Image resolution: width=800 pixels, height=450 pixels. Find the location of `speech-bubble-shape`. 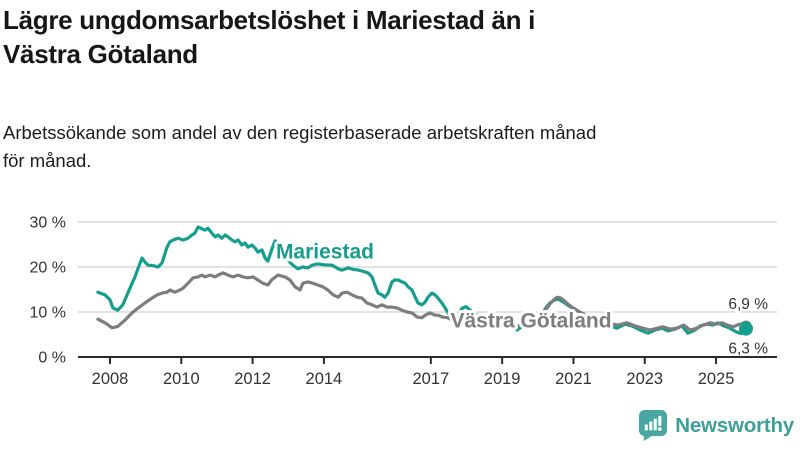

speech-bubble-shape is located at coordinates (653, 425).